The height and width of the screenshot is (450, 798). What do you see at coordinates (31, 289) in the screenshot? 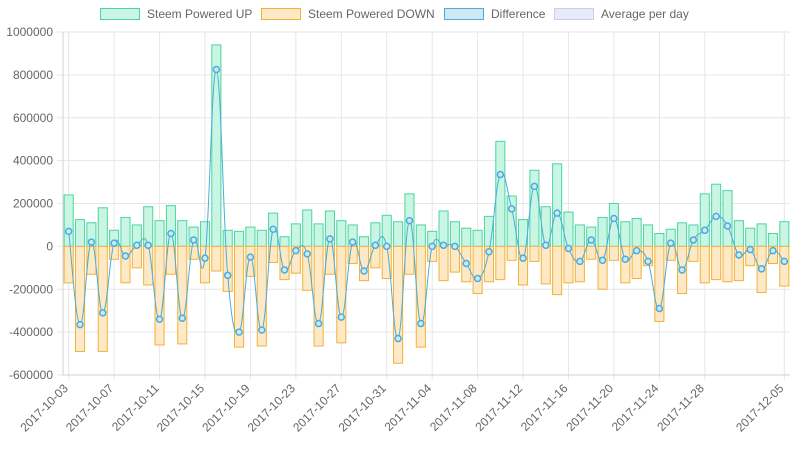
I see `y-tick-label: -200000` at bounding box center [31, 289].